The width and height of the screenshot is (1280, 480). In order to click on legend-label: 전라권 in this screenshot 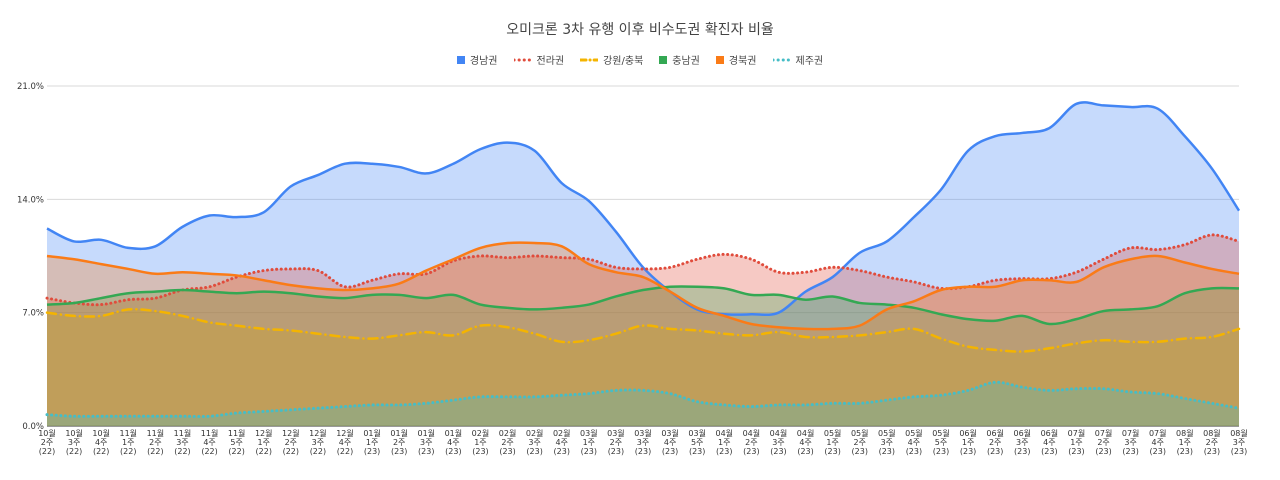, I will do `click(550, 61)`.